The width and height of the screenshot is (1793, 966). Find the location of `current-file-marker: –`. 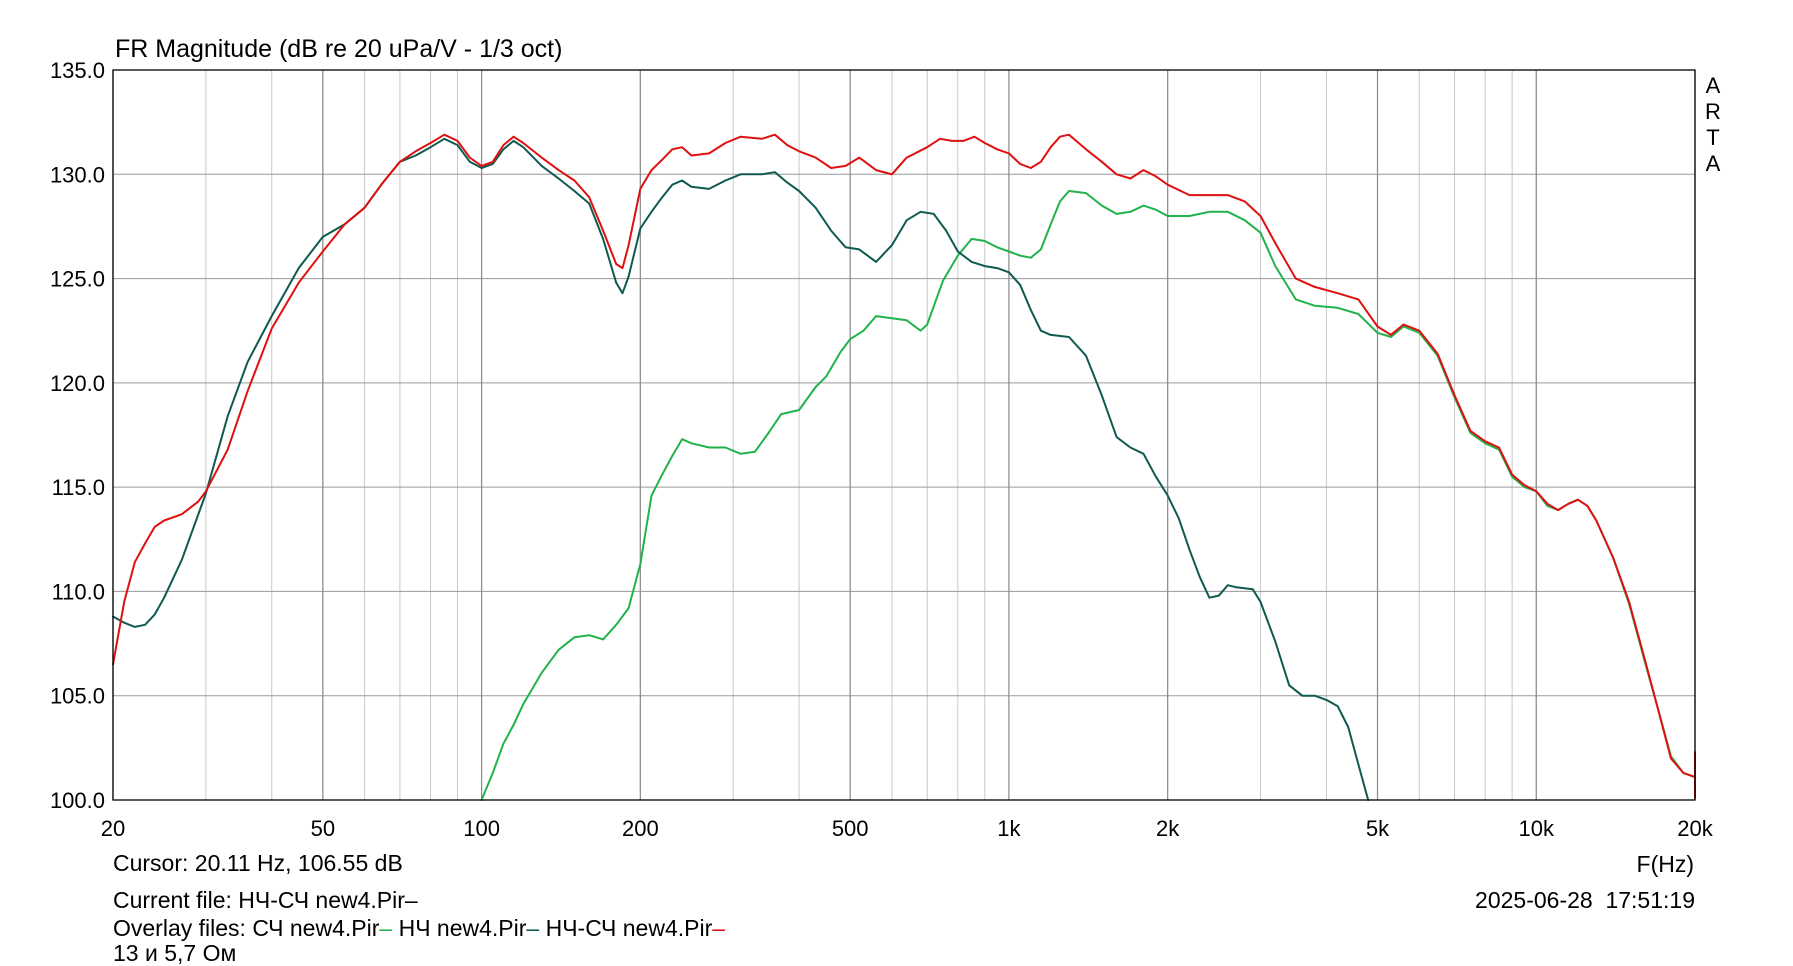

current-file-marker: – is located at coordinates (411, 900).